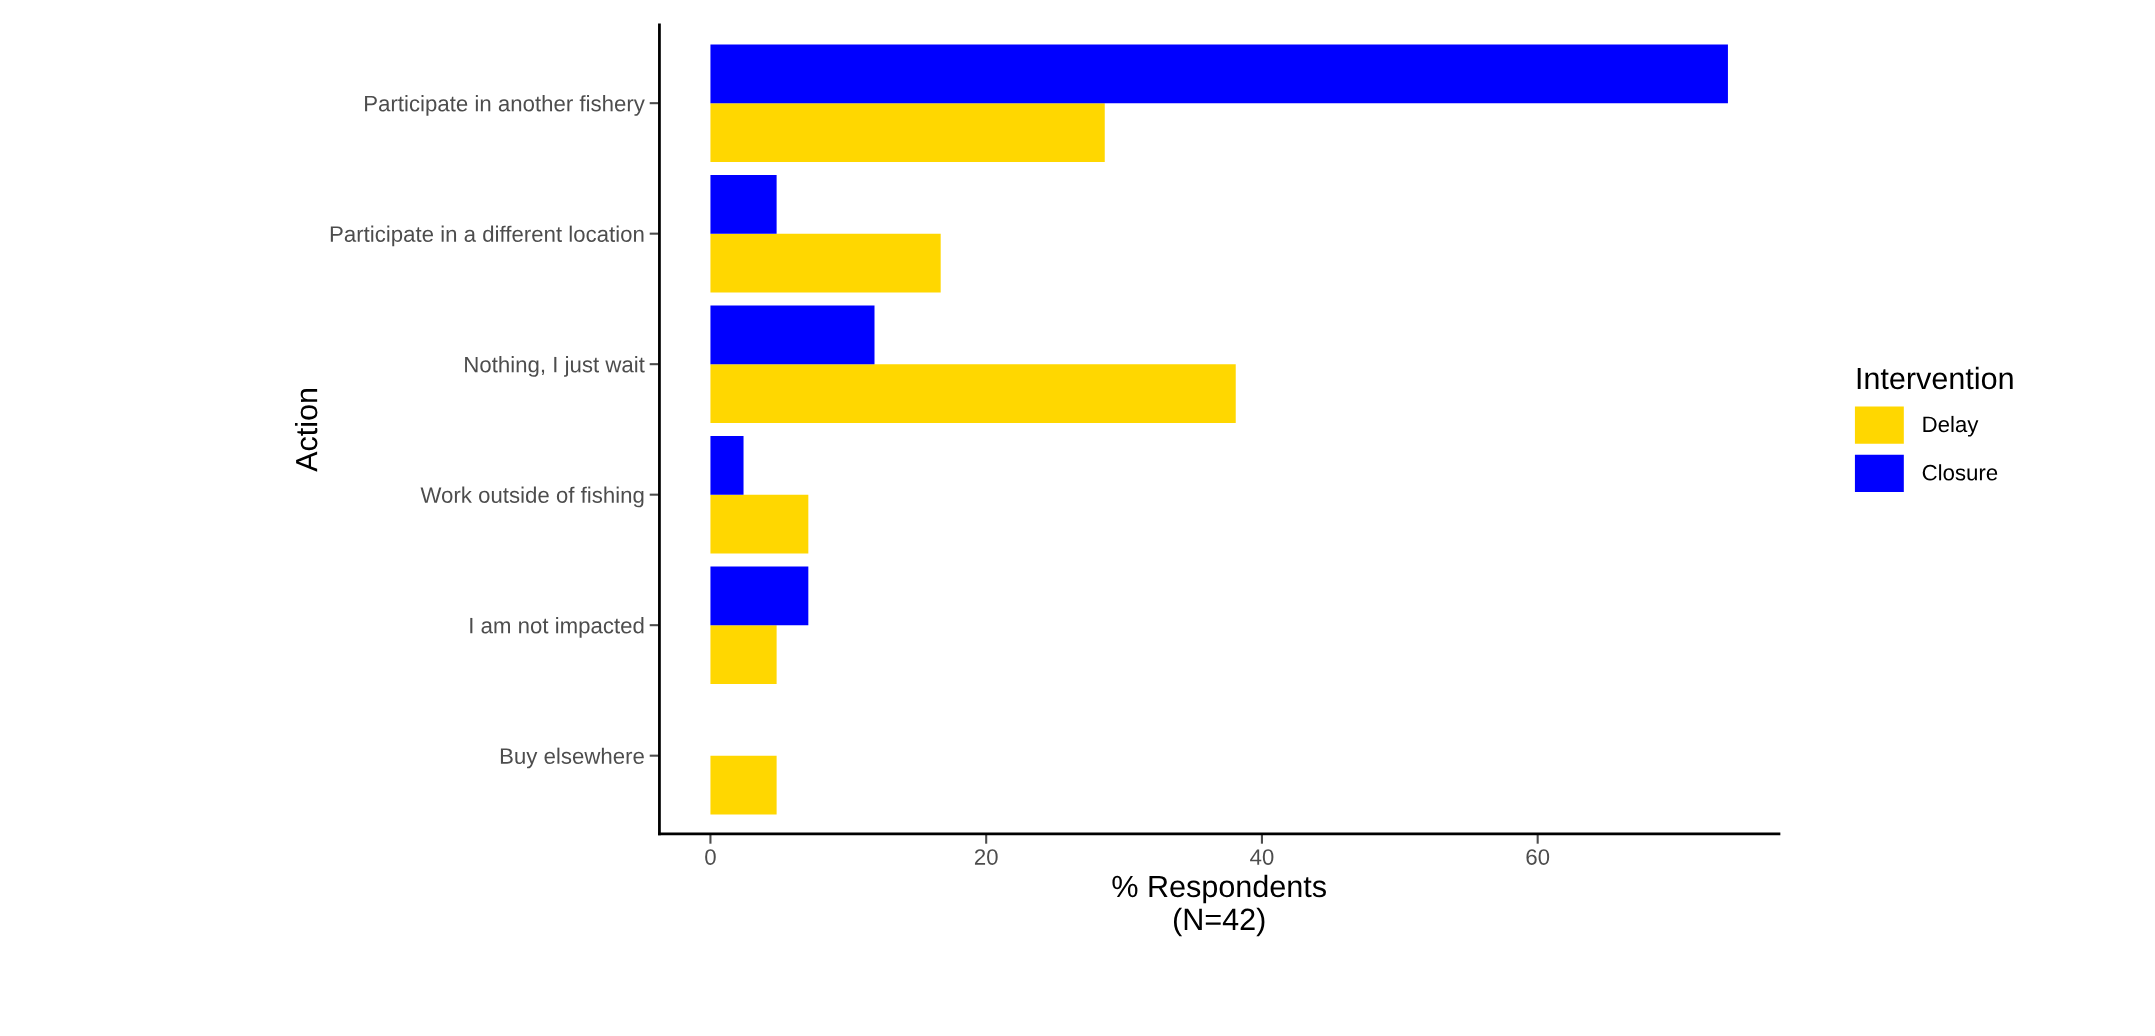  What do you see at coordinates (986, 857) in the screenshot?
I see `x-tick-label: 20` at bounding box center [986, 857].